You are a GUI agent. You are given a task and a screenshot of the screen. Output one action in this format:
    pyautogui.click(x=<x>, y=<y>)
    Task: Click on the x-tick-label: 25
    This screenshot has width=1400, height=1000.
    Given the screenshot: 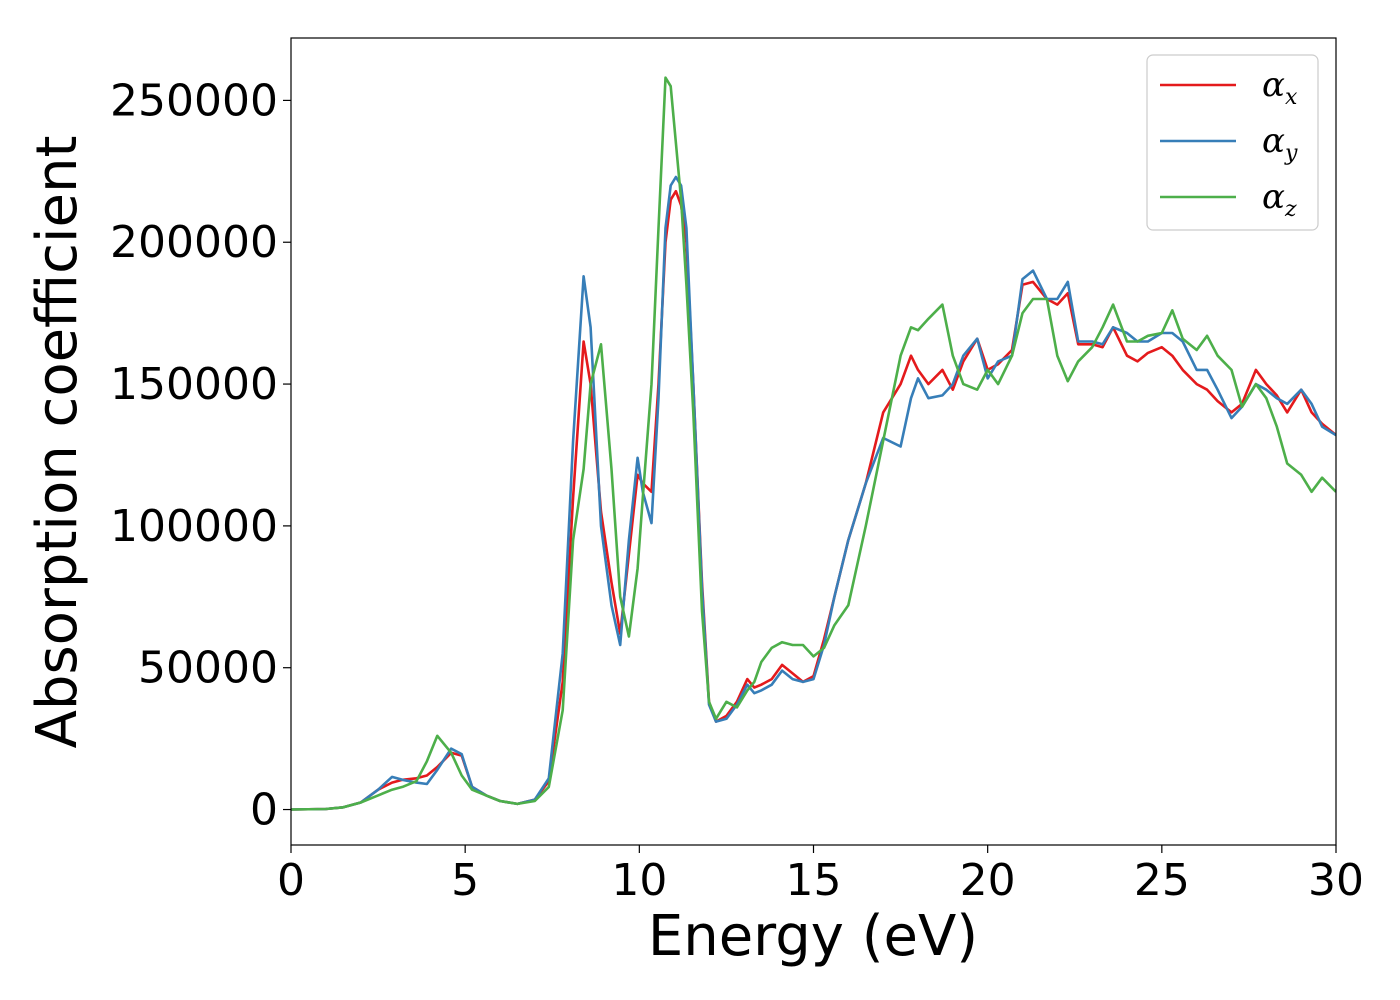 What is the action you would take?
    pyautogui.click(x=1162, y=880)
    